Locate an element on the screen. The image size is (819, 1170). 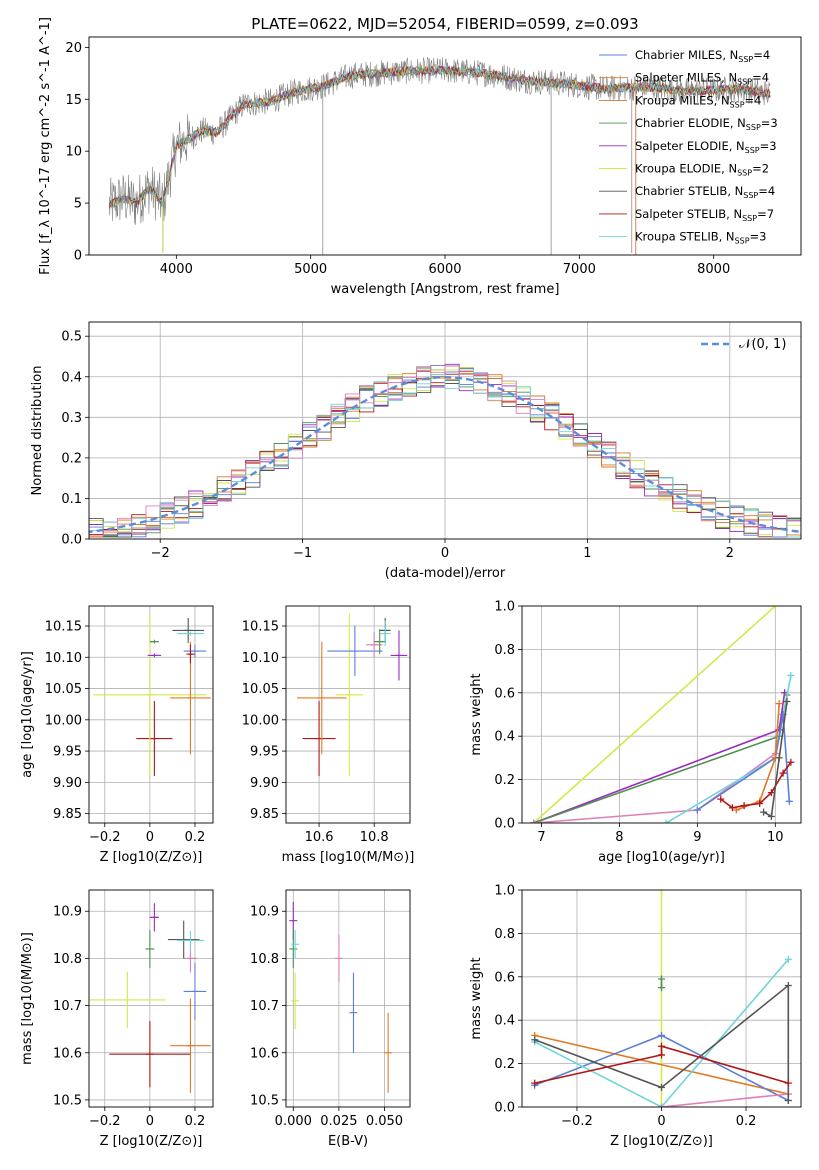
x-axis-label: age [log10(age/yr)] is located at coordinates (661, 857).